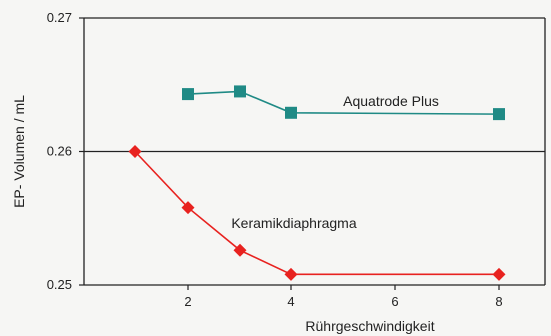 This screenshot has height=336, width=551. What do you see at coordinates (293, 223) in the screenshot?
I see `series-label-keramikdiaphragma: Keramikdiaphragma` at bounding box center [293, 223].